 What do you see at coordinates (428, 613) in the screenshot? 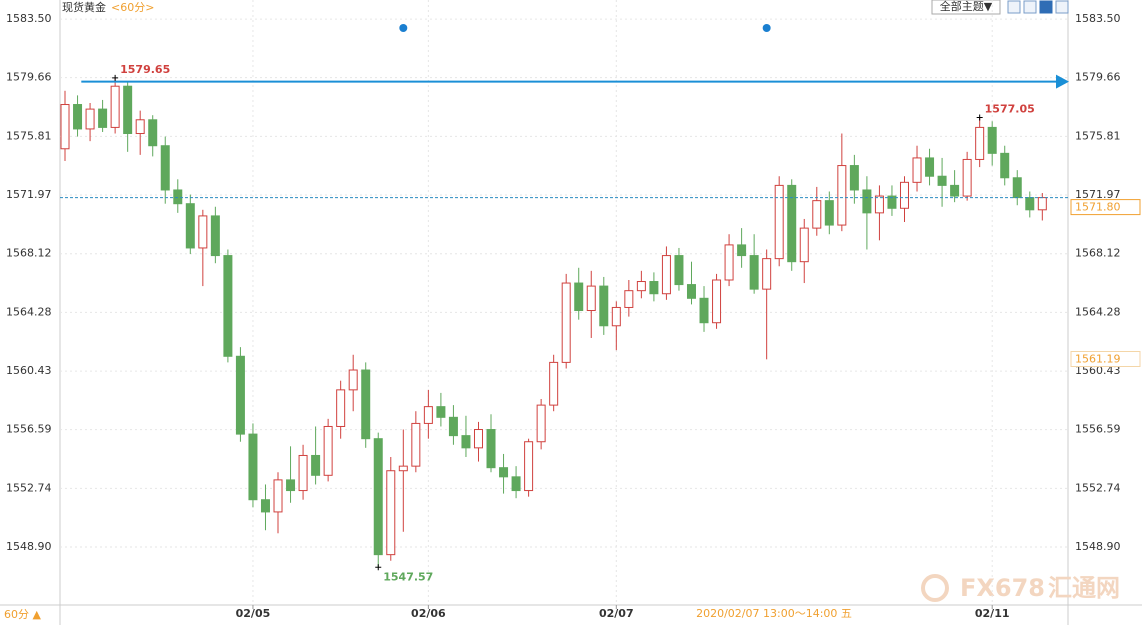
I see `x-tick-label: 02/06` at bounding box center [428, 613].